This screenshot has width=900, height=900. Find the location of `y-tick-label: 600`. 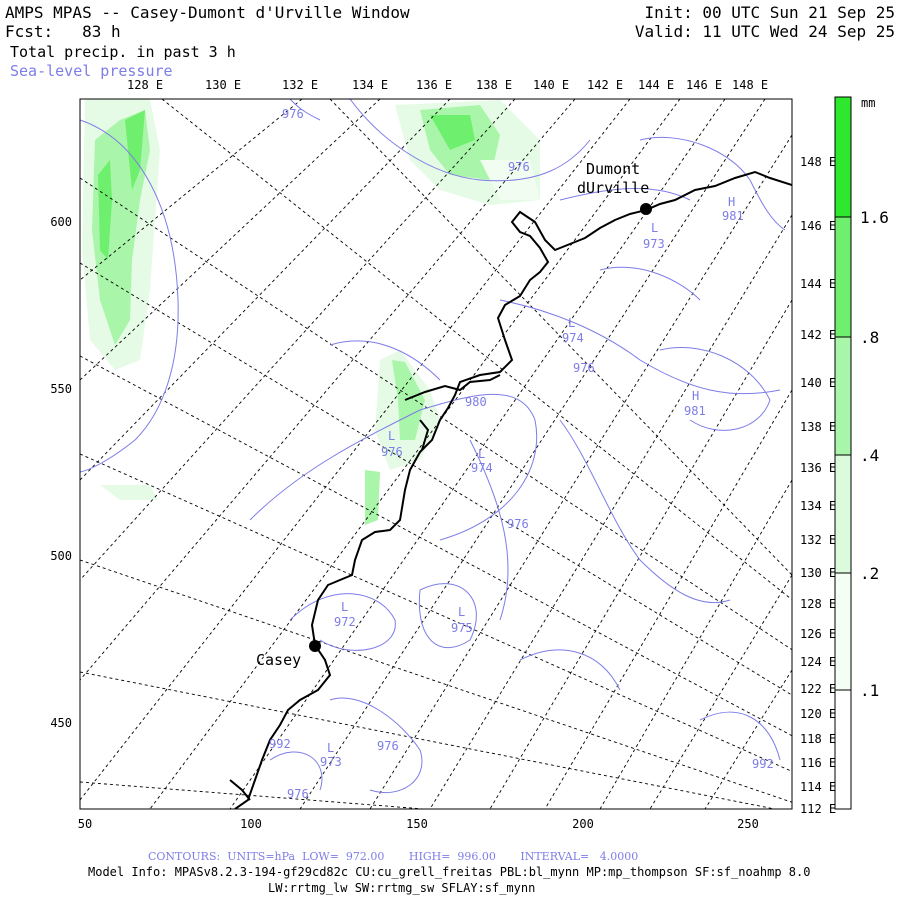

y-tick-label: 600 is located at coordinates (61, 222).